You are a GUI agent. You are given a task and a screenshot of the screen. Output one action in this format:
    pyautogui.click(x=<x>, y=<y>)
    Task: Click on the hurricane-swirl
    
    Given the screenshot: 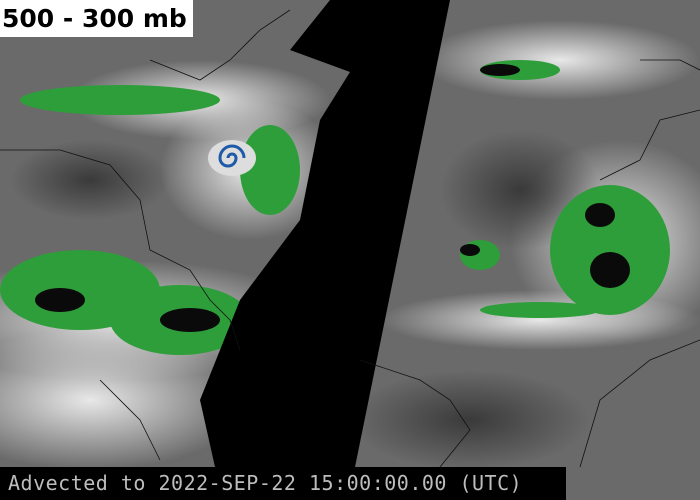 What is the action you would take?
    pyautogui.click(x=232, y=158)
    